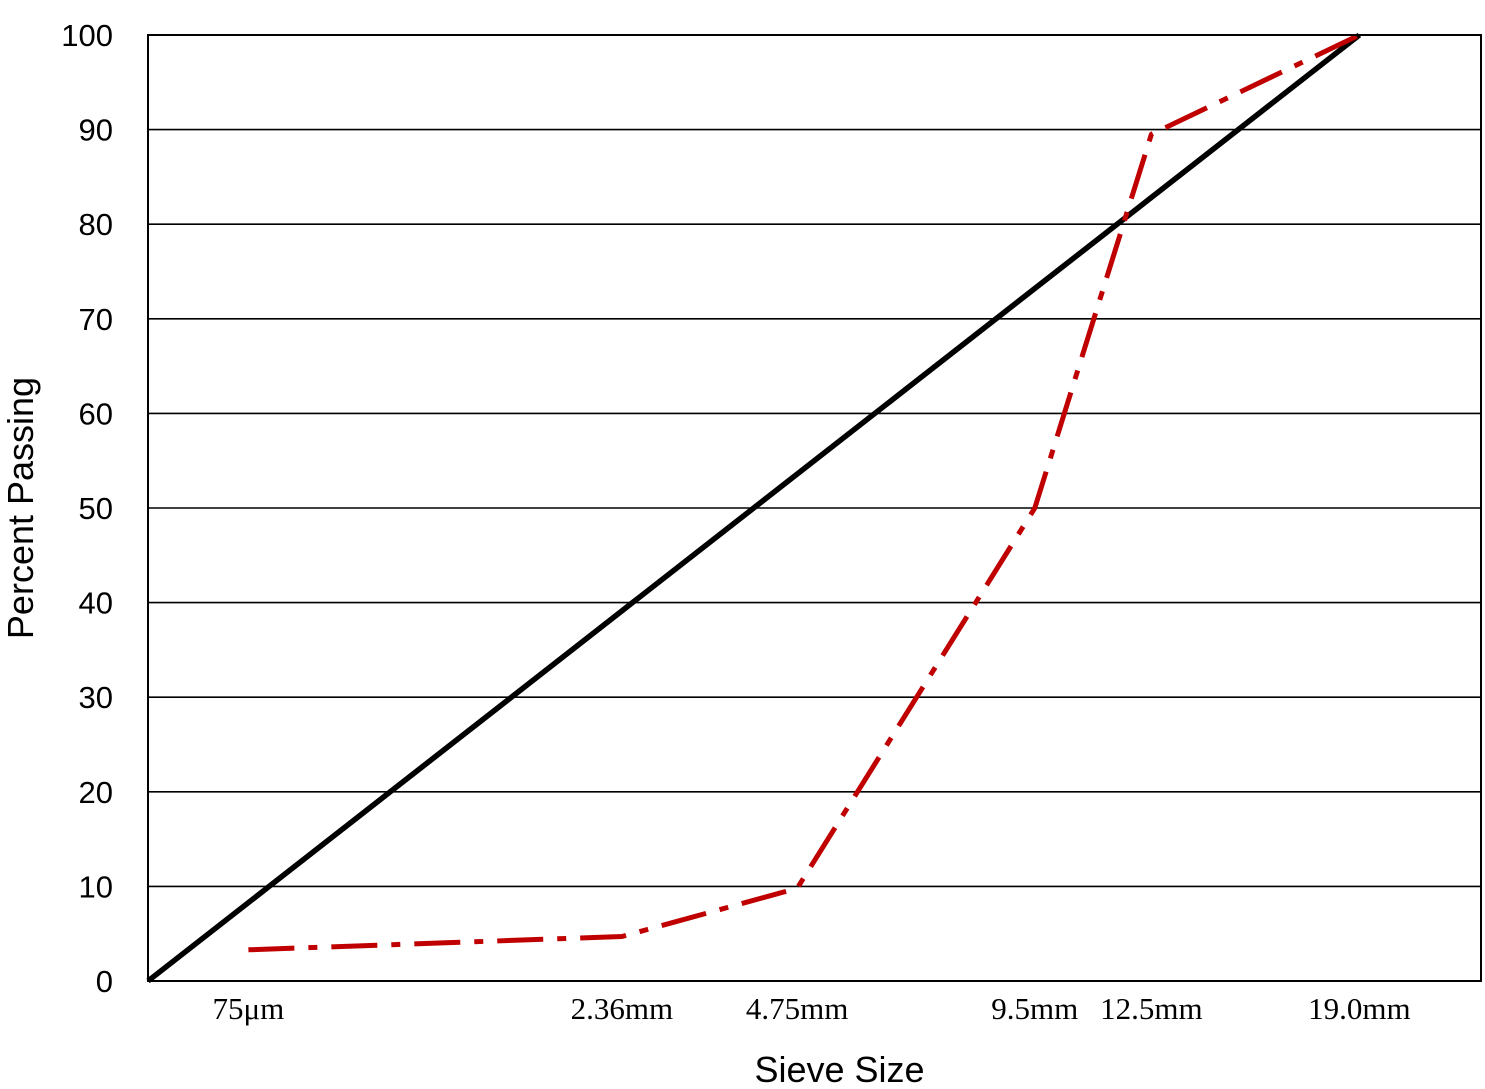 This screenshot has height=1089, width=1485. I want to click on x-tick-label-1: 2.36mm, so click(622, 1008).